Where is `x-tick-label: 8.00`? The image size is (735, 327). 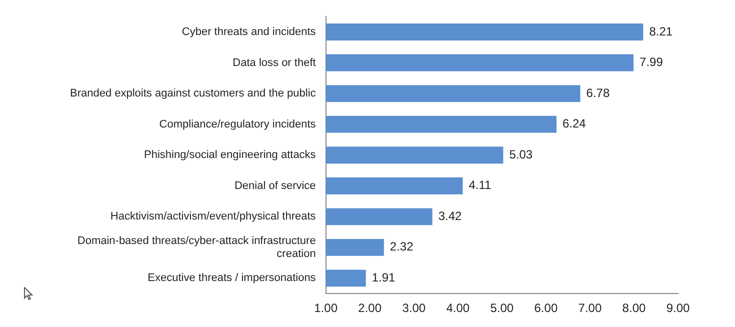
x-tick-label: 8.00 is located at coordinates (634, 308).